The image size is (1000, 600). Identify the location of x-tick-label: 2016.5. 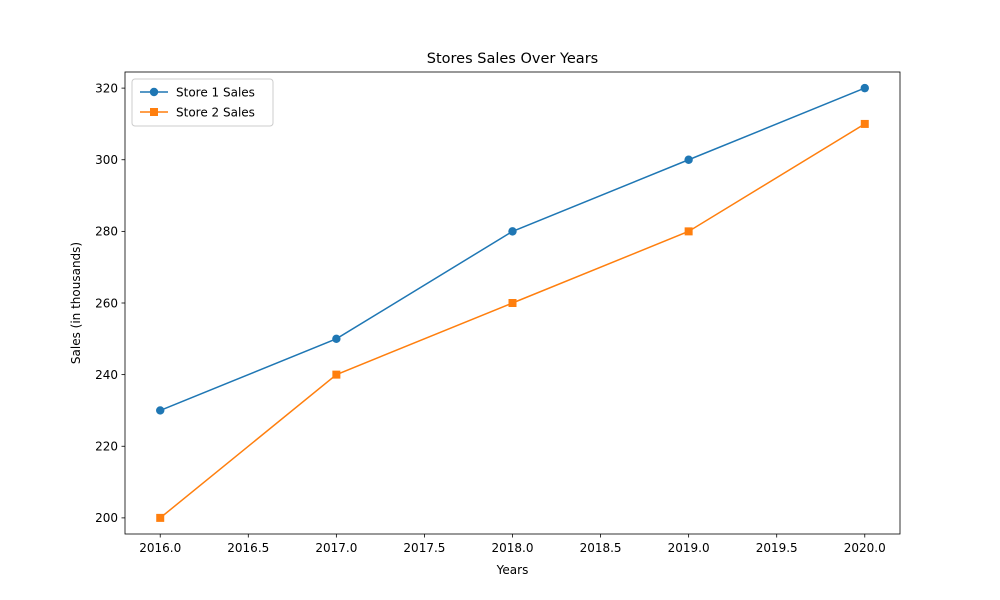
(248, 548).